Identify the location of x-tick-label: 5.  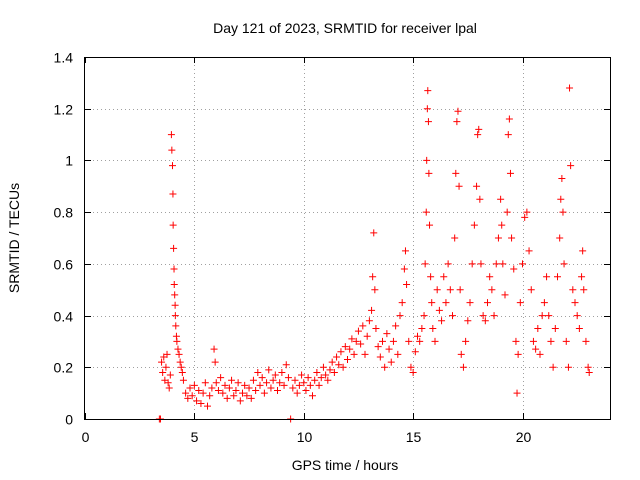
(195, 437).